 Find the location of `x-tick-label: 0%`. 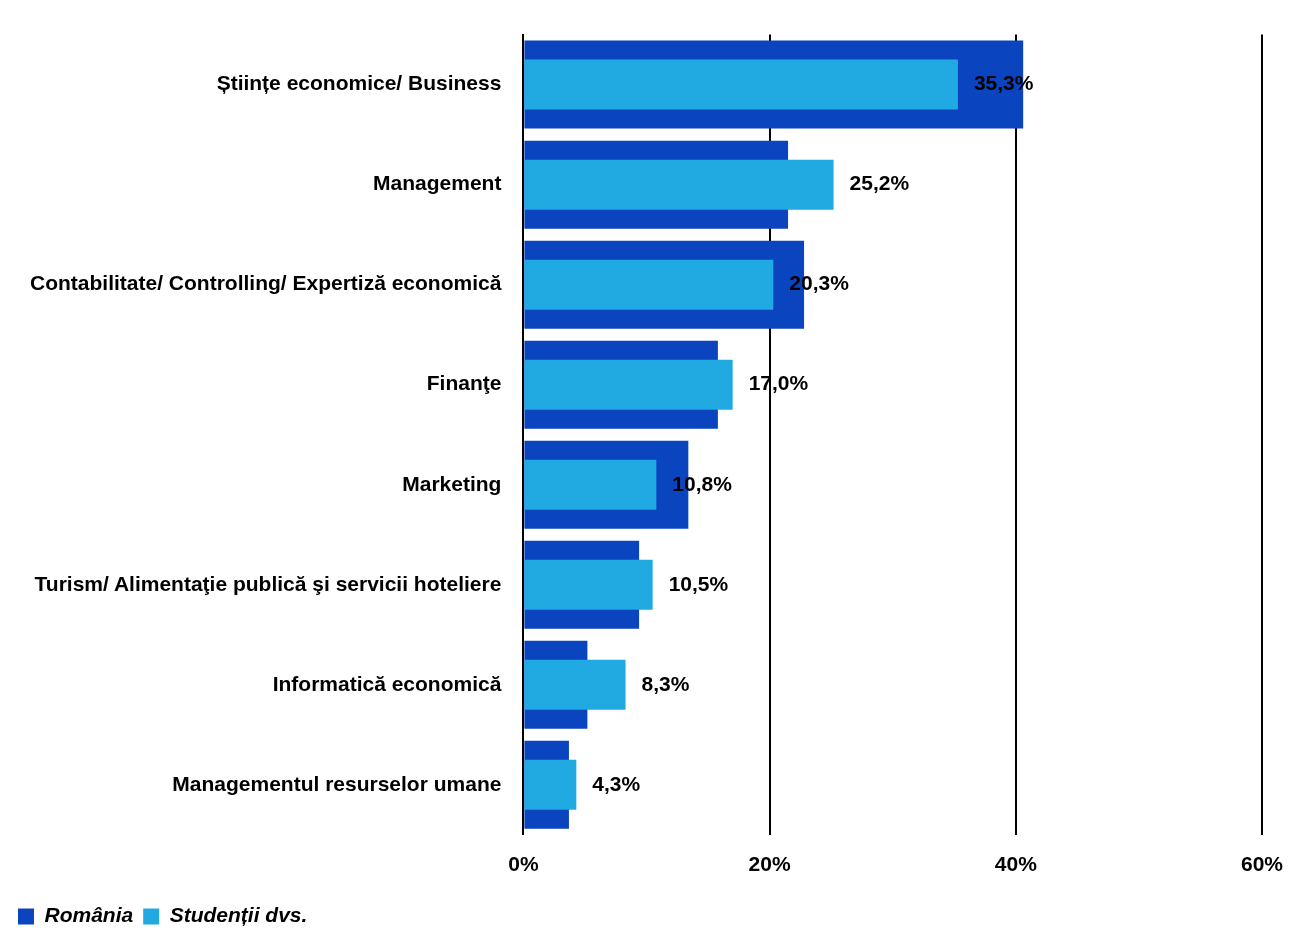

x-tick-label: 0% is located at coordinates (523, 864).